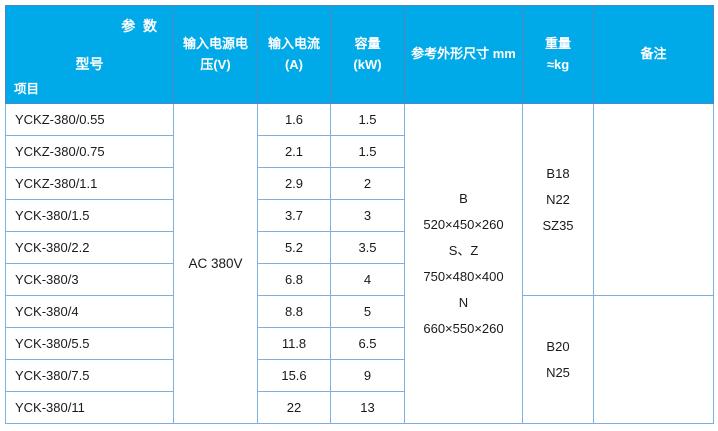  I want to click on model-cell: YCK-380/7.5, so click(89, 375).